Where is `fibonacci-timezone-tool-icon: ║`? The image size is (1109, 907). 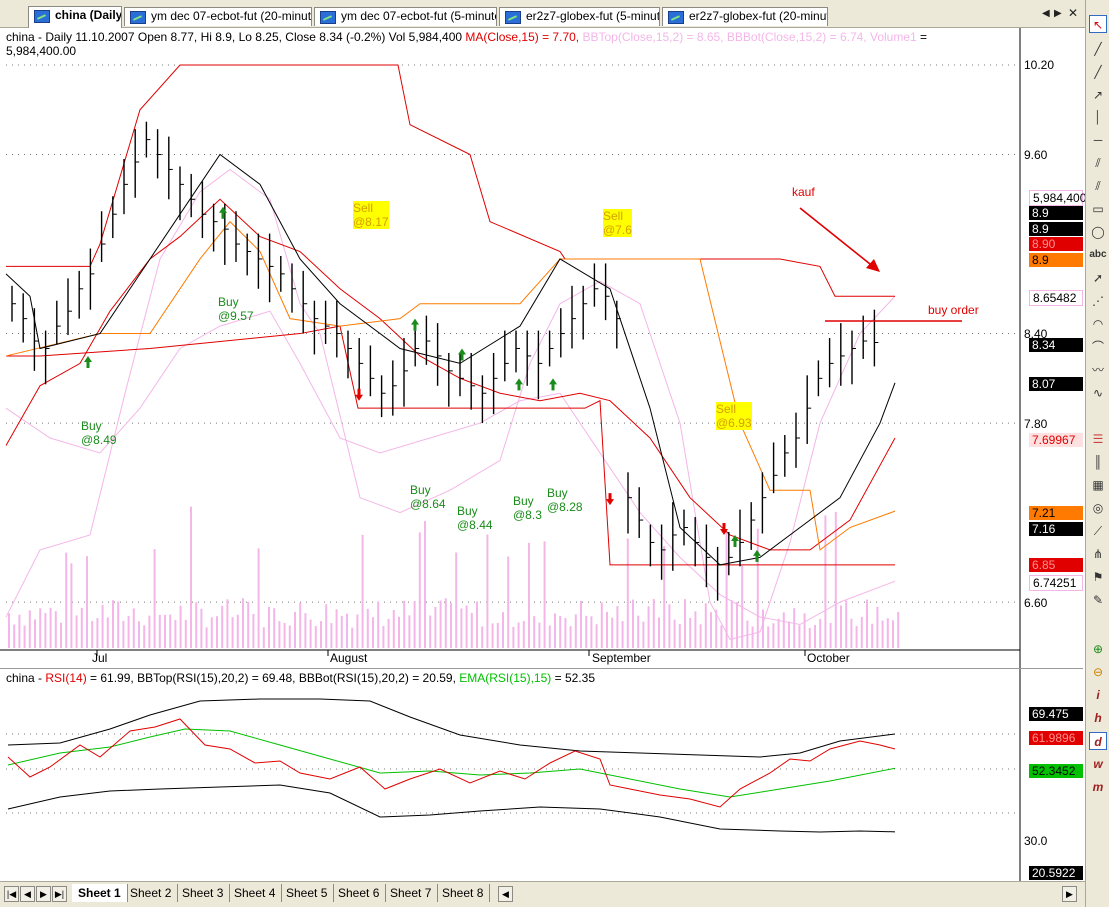 fibonacci-timezone-tool-icon: ║ is located at coordinates (1098, 462).